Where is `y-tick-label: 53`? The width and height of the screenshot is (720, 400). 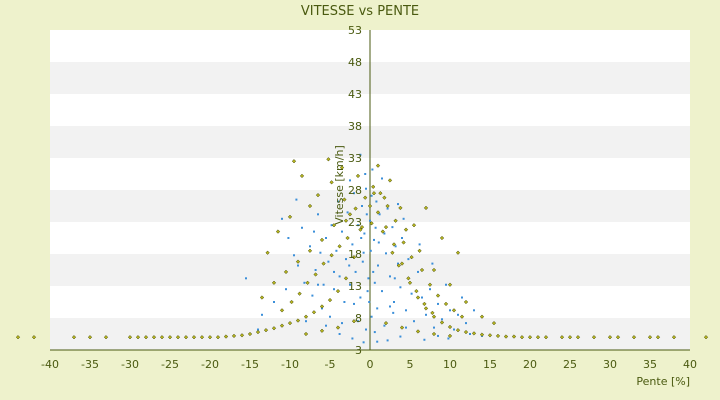 y-tick-label: 53 is located at coordinates (355, 30).